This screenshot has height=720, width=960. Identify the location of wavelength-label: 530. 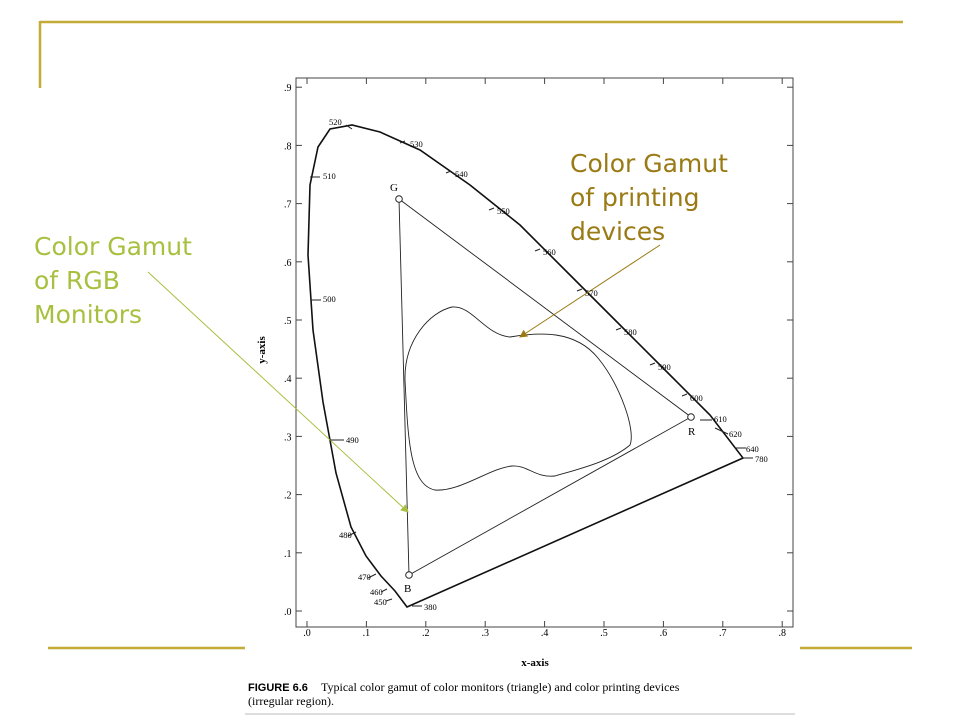
(416, 144).